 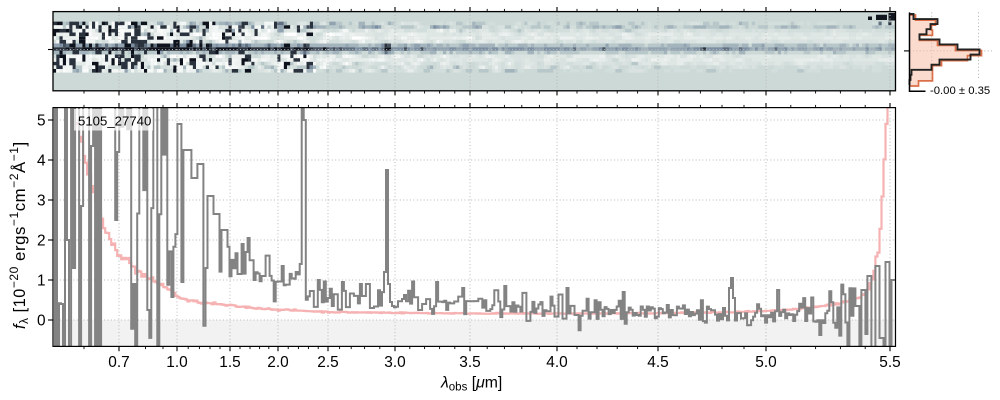 What do you see at coordinates (327, 362) in the screenshot?
I see `svg-text: 2.5` at bounding box center [327, 362].